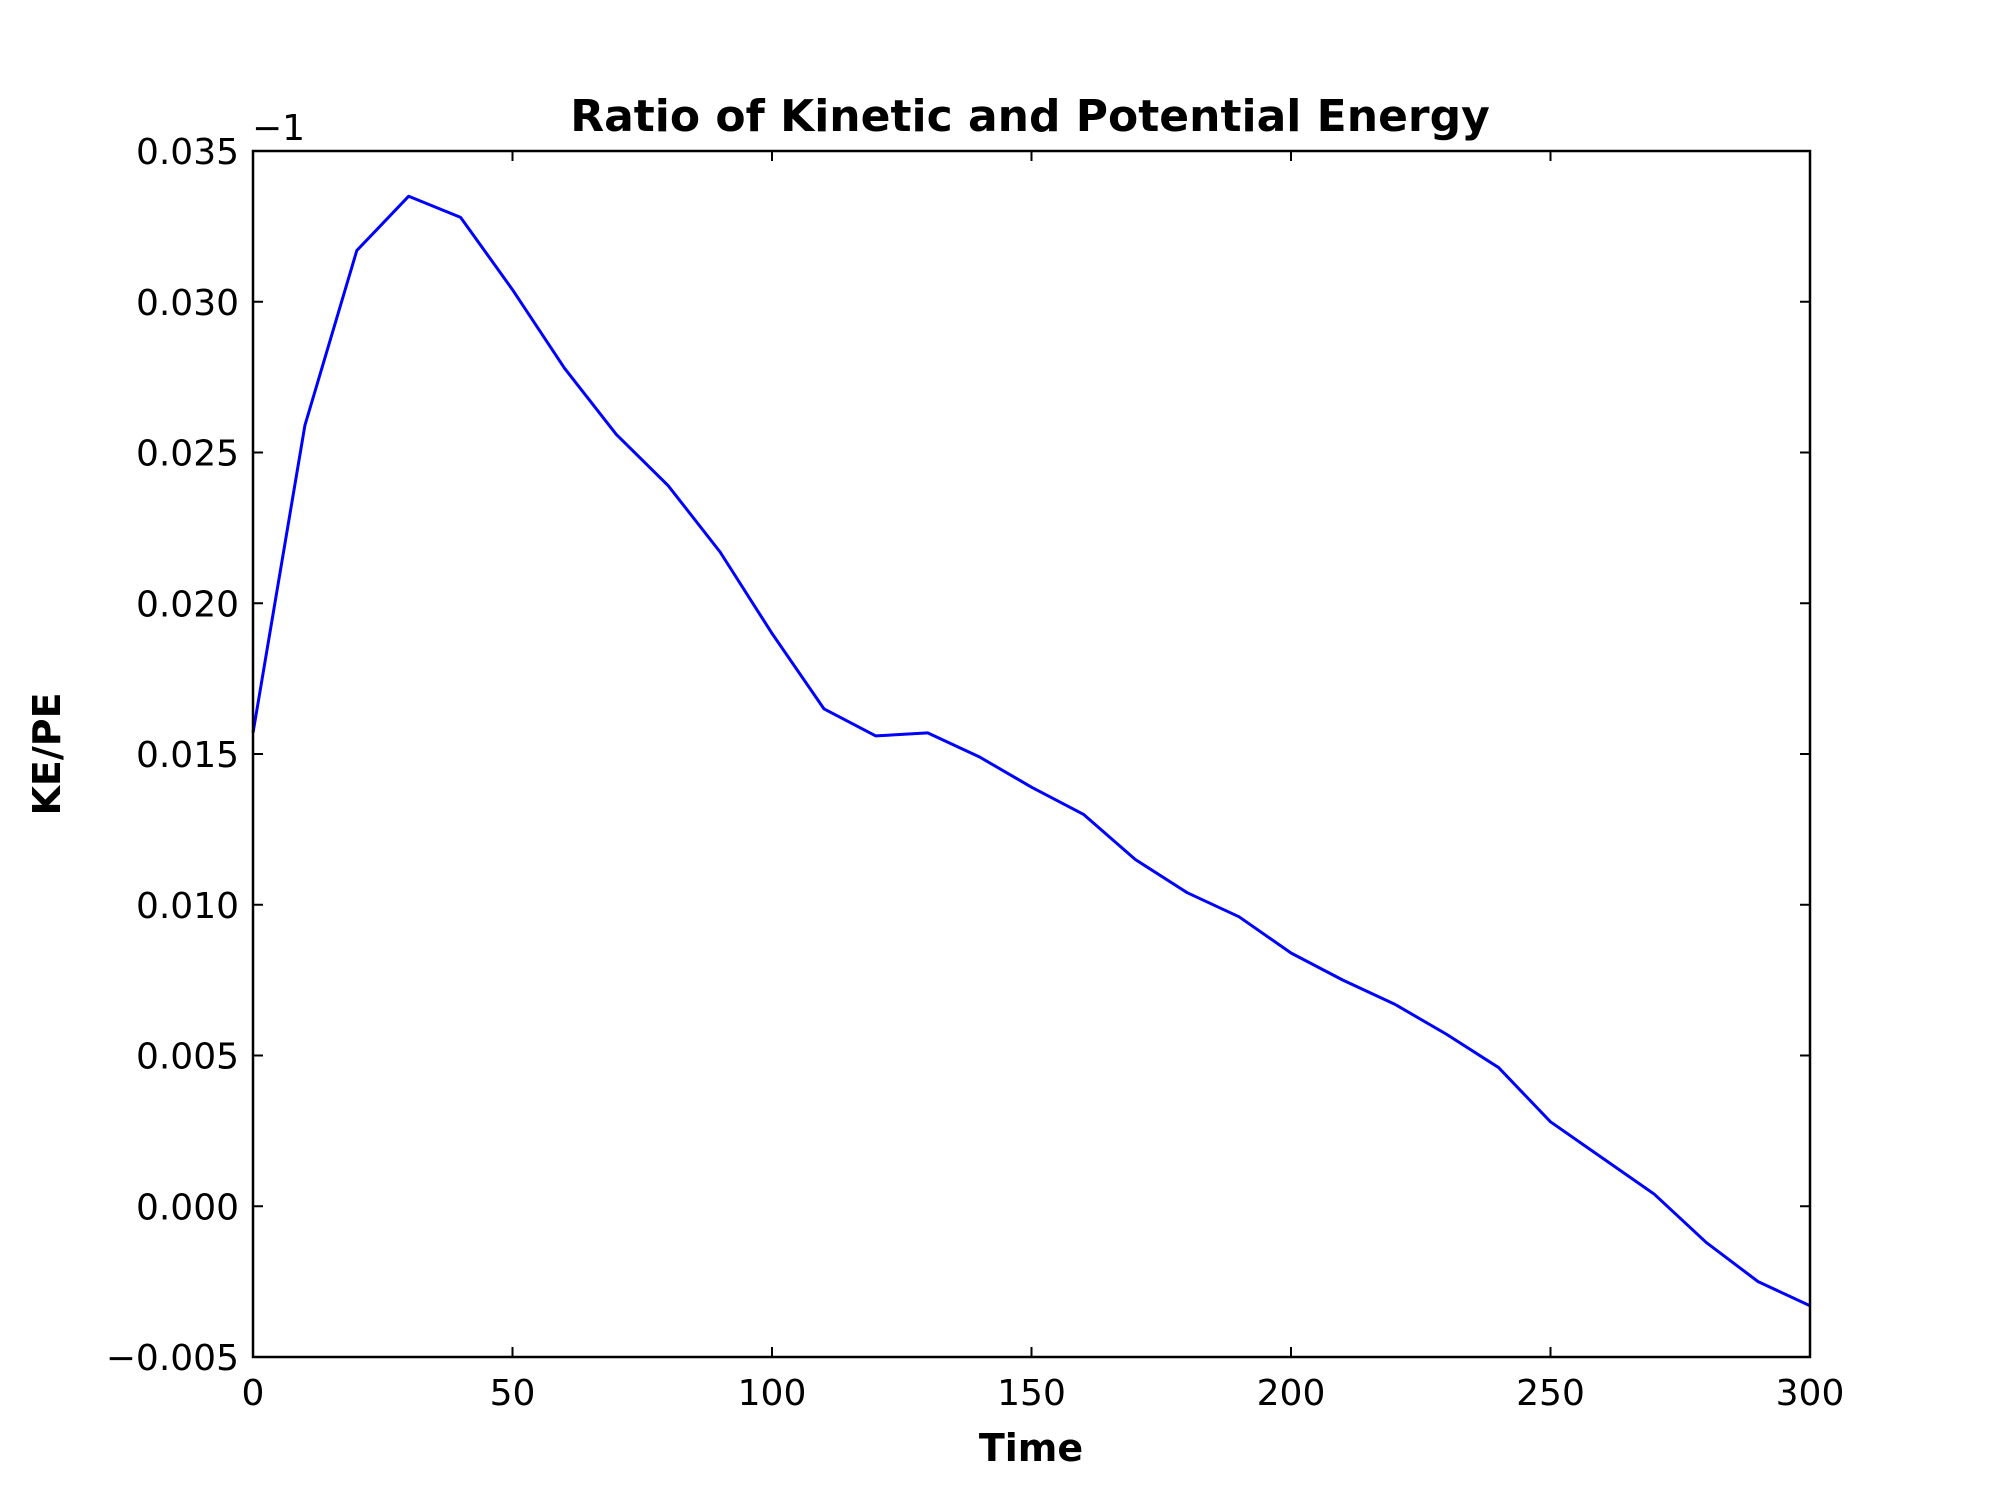  Describe the element at coordinates (1550, 1393) in the screenshot. I see `x-tick-label: 250` at that location.